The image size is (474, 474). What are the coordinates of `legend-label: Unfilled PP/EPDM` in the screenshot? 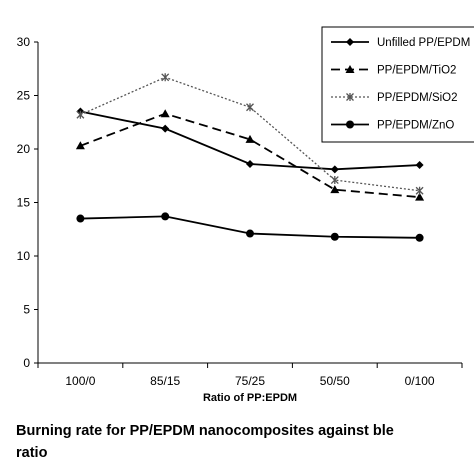 It's located at (423, 43).